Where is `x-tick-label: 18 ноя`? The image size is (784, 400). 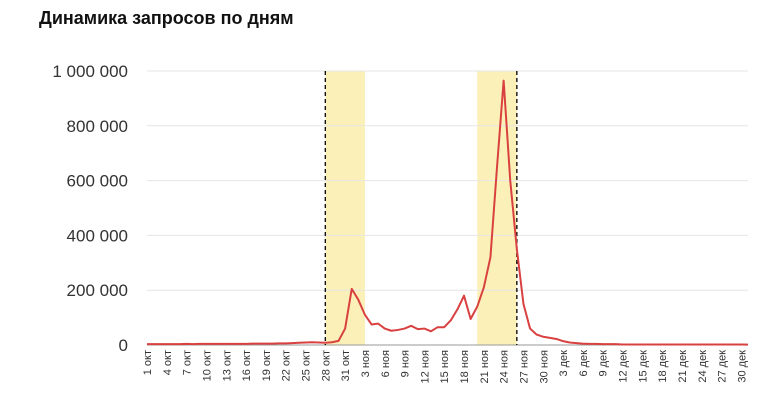 x-tick-label: 18 ноя is located at coordinates (465, 366).